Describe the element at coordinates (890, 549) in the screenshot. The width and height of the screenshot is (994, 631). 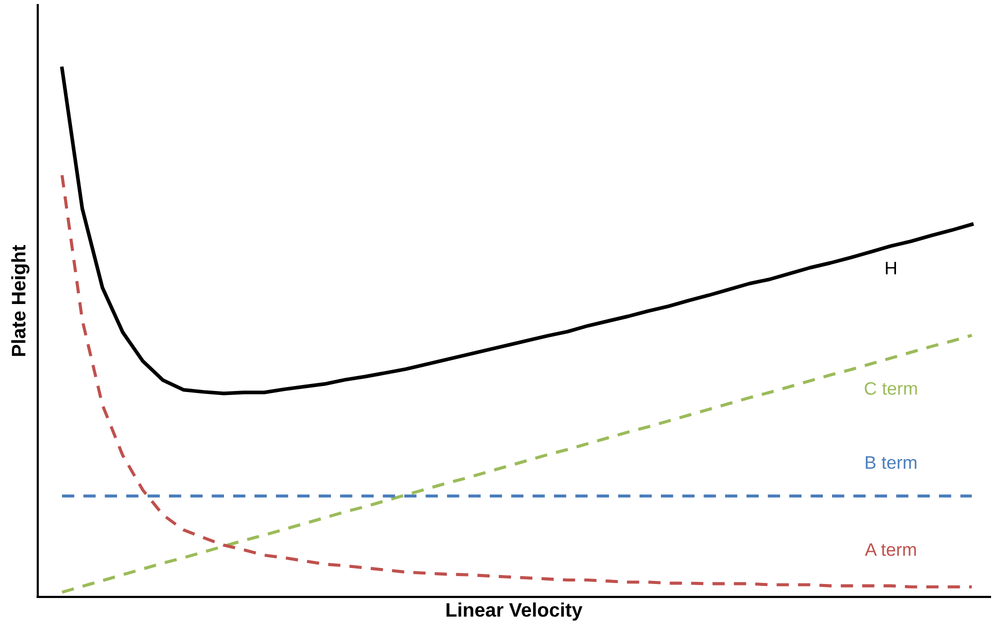
I see `series-label: A term` at that location.